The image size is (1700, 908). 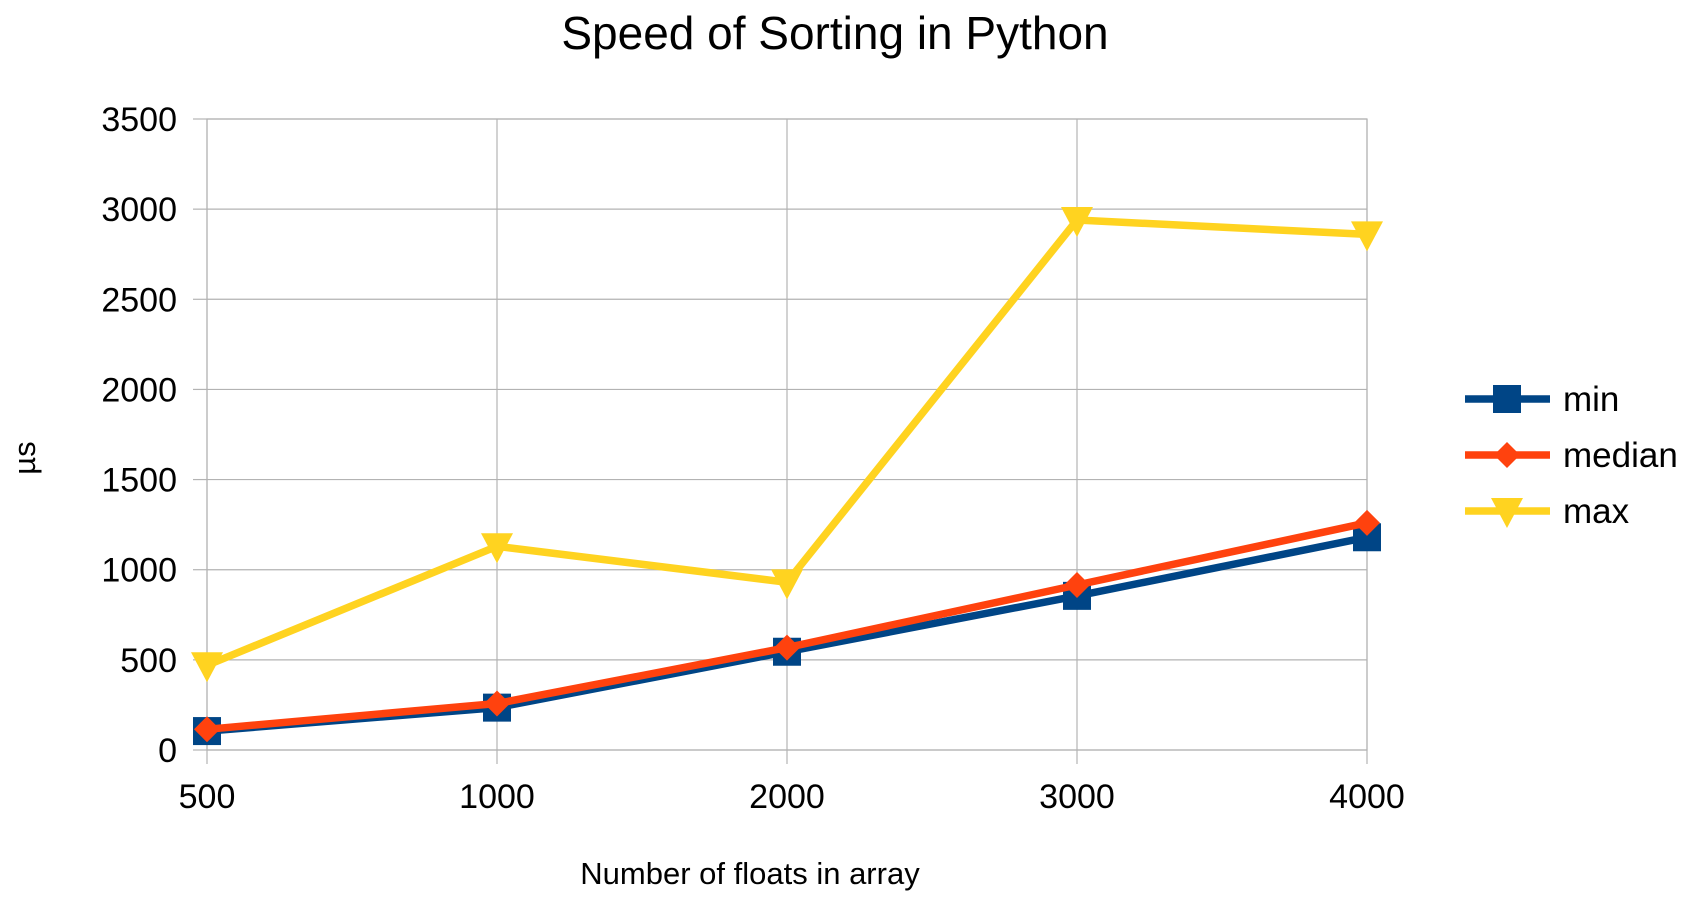 I want to click on legend-item-max: max, so click(x=1547, y=511).